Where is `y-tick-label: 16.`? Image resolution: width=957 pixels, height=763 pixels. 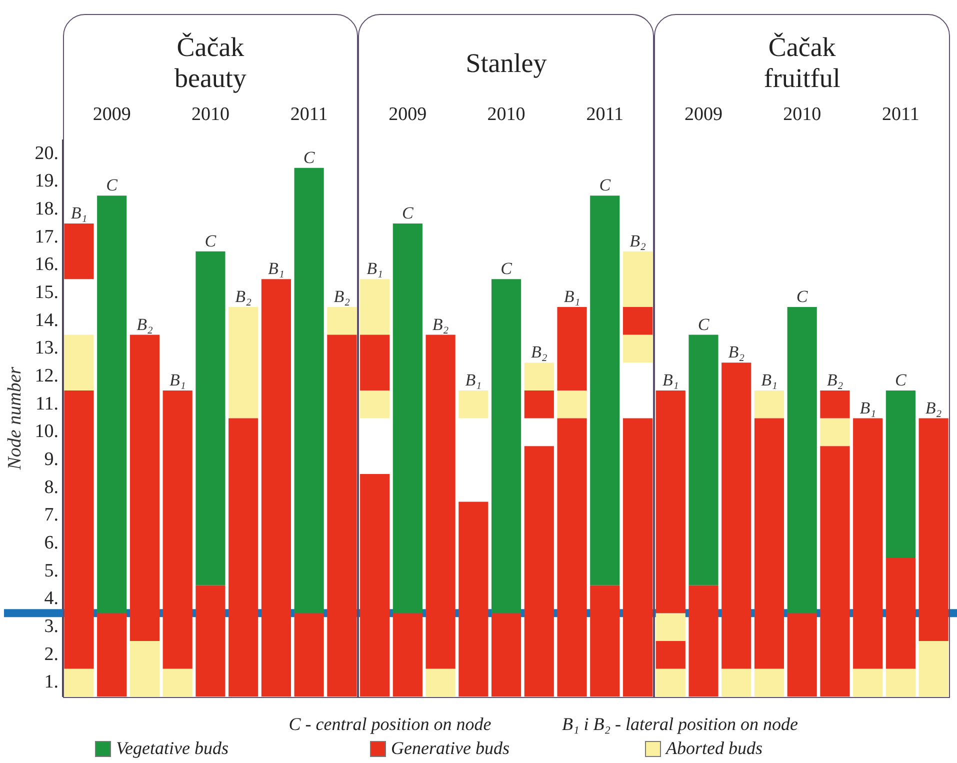 y-tick-label: 16. is located at coordinates (46, 265).